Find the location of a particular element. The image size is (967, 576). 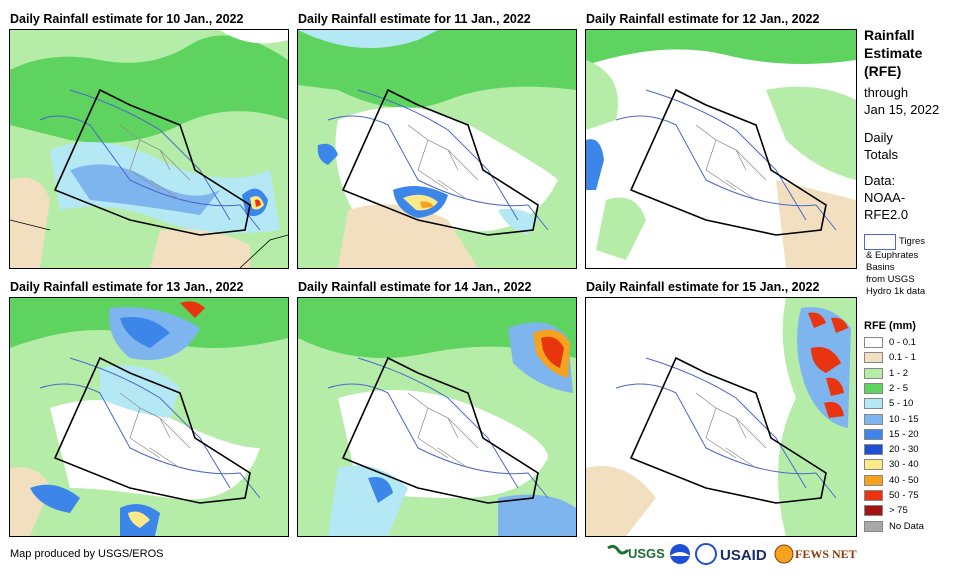

legend-title-line-2: Estimate is located at coordinates (893, 53).